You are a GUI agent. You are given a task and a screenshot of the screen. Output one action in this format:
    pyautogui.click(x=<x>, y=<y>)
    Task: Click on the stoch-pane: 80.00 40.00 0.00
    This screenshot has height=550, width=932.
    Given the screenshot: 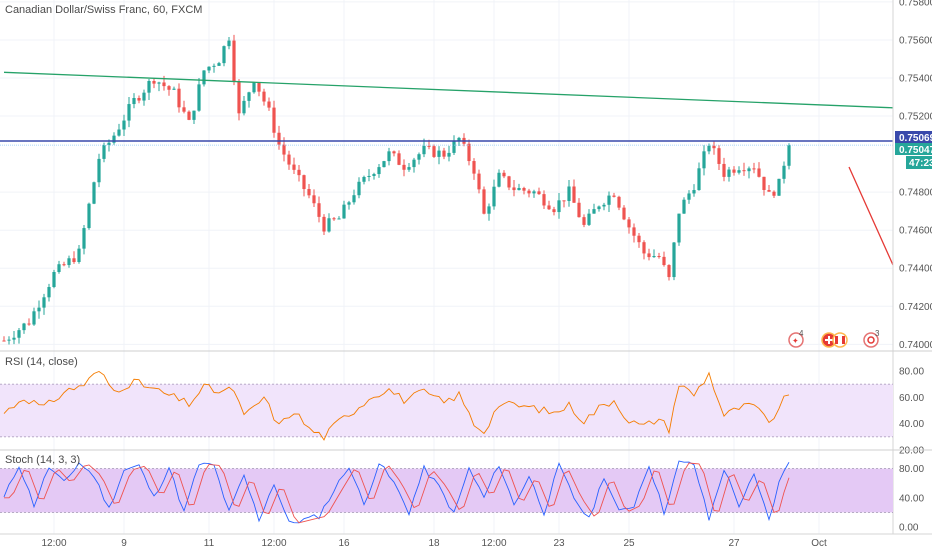 What is the action you would take?
    pyautogui.click(x=462, y=497)
    